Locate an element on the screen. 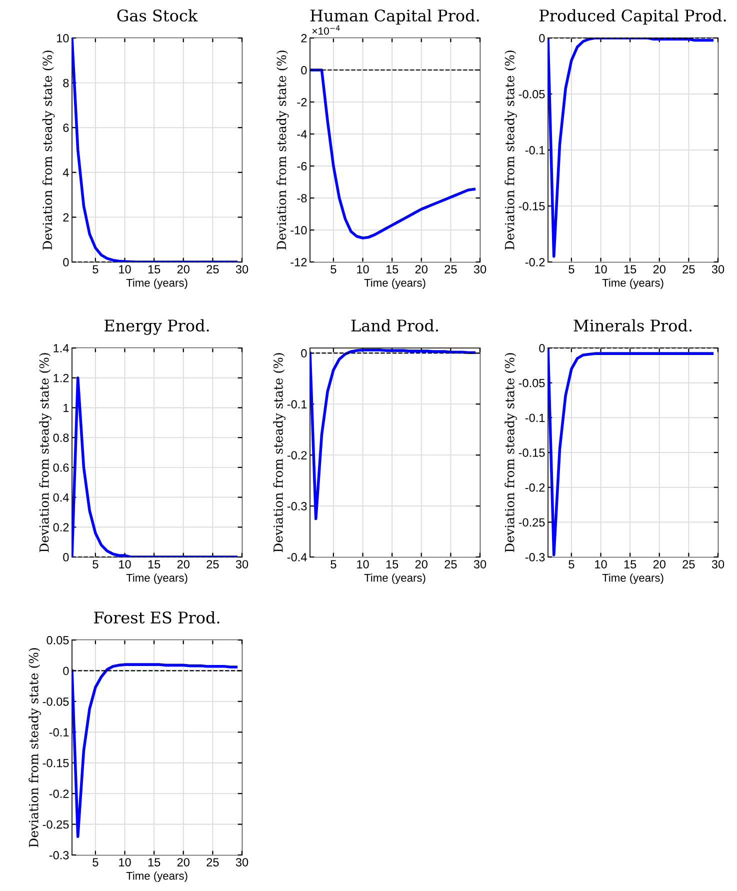 The width and height of the screenshot is (737, 891). y-tick-label: 10 is located at coordinates (62, 38).